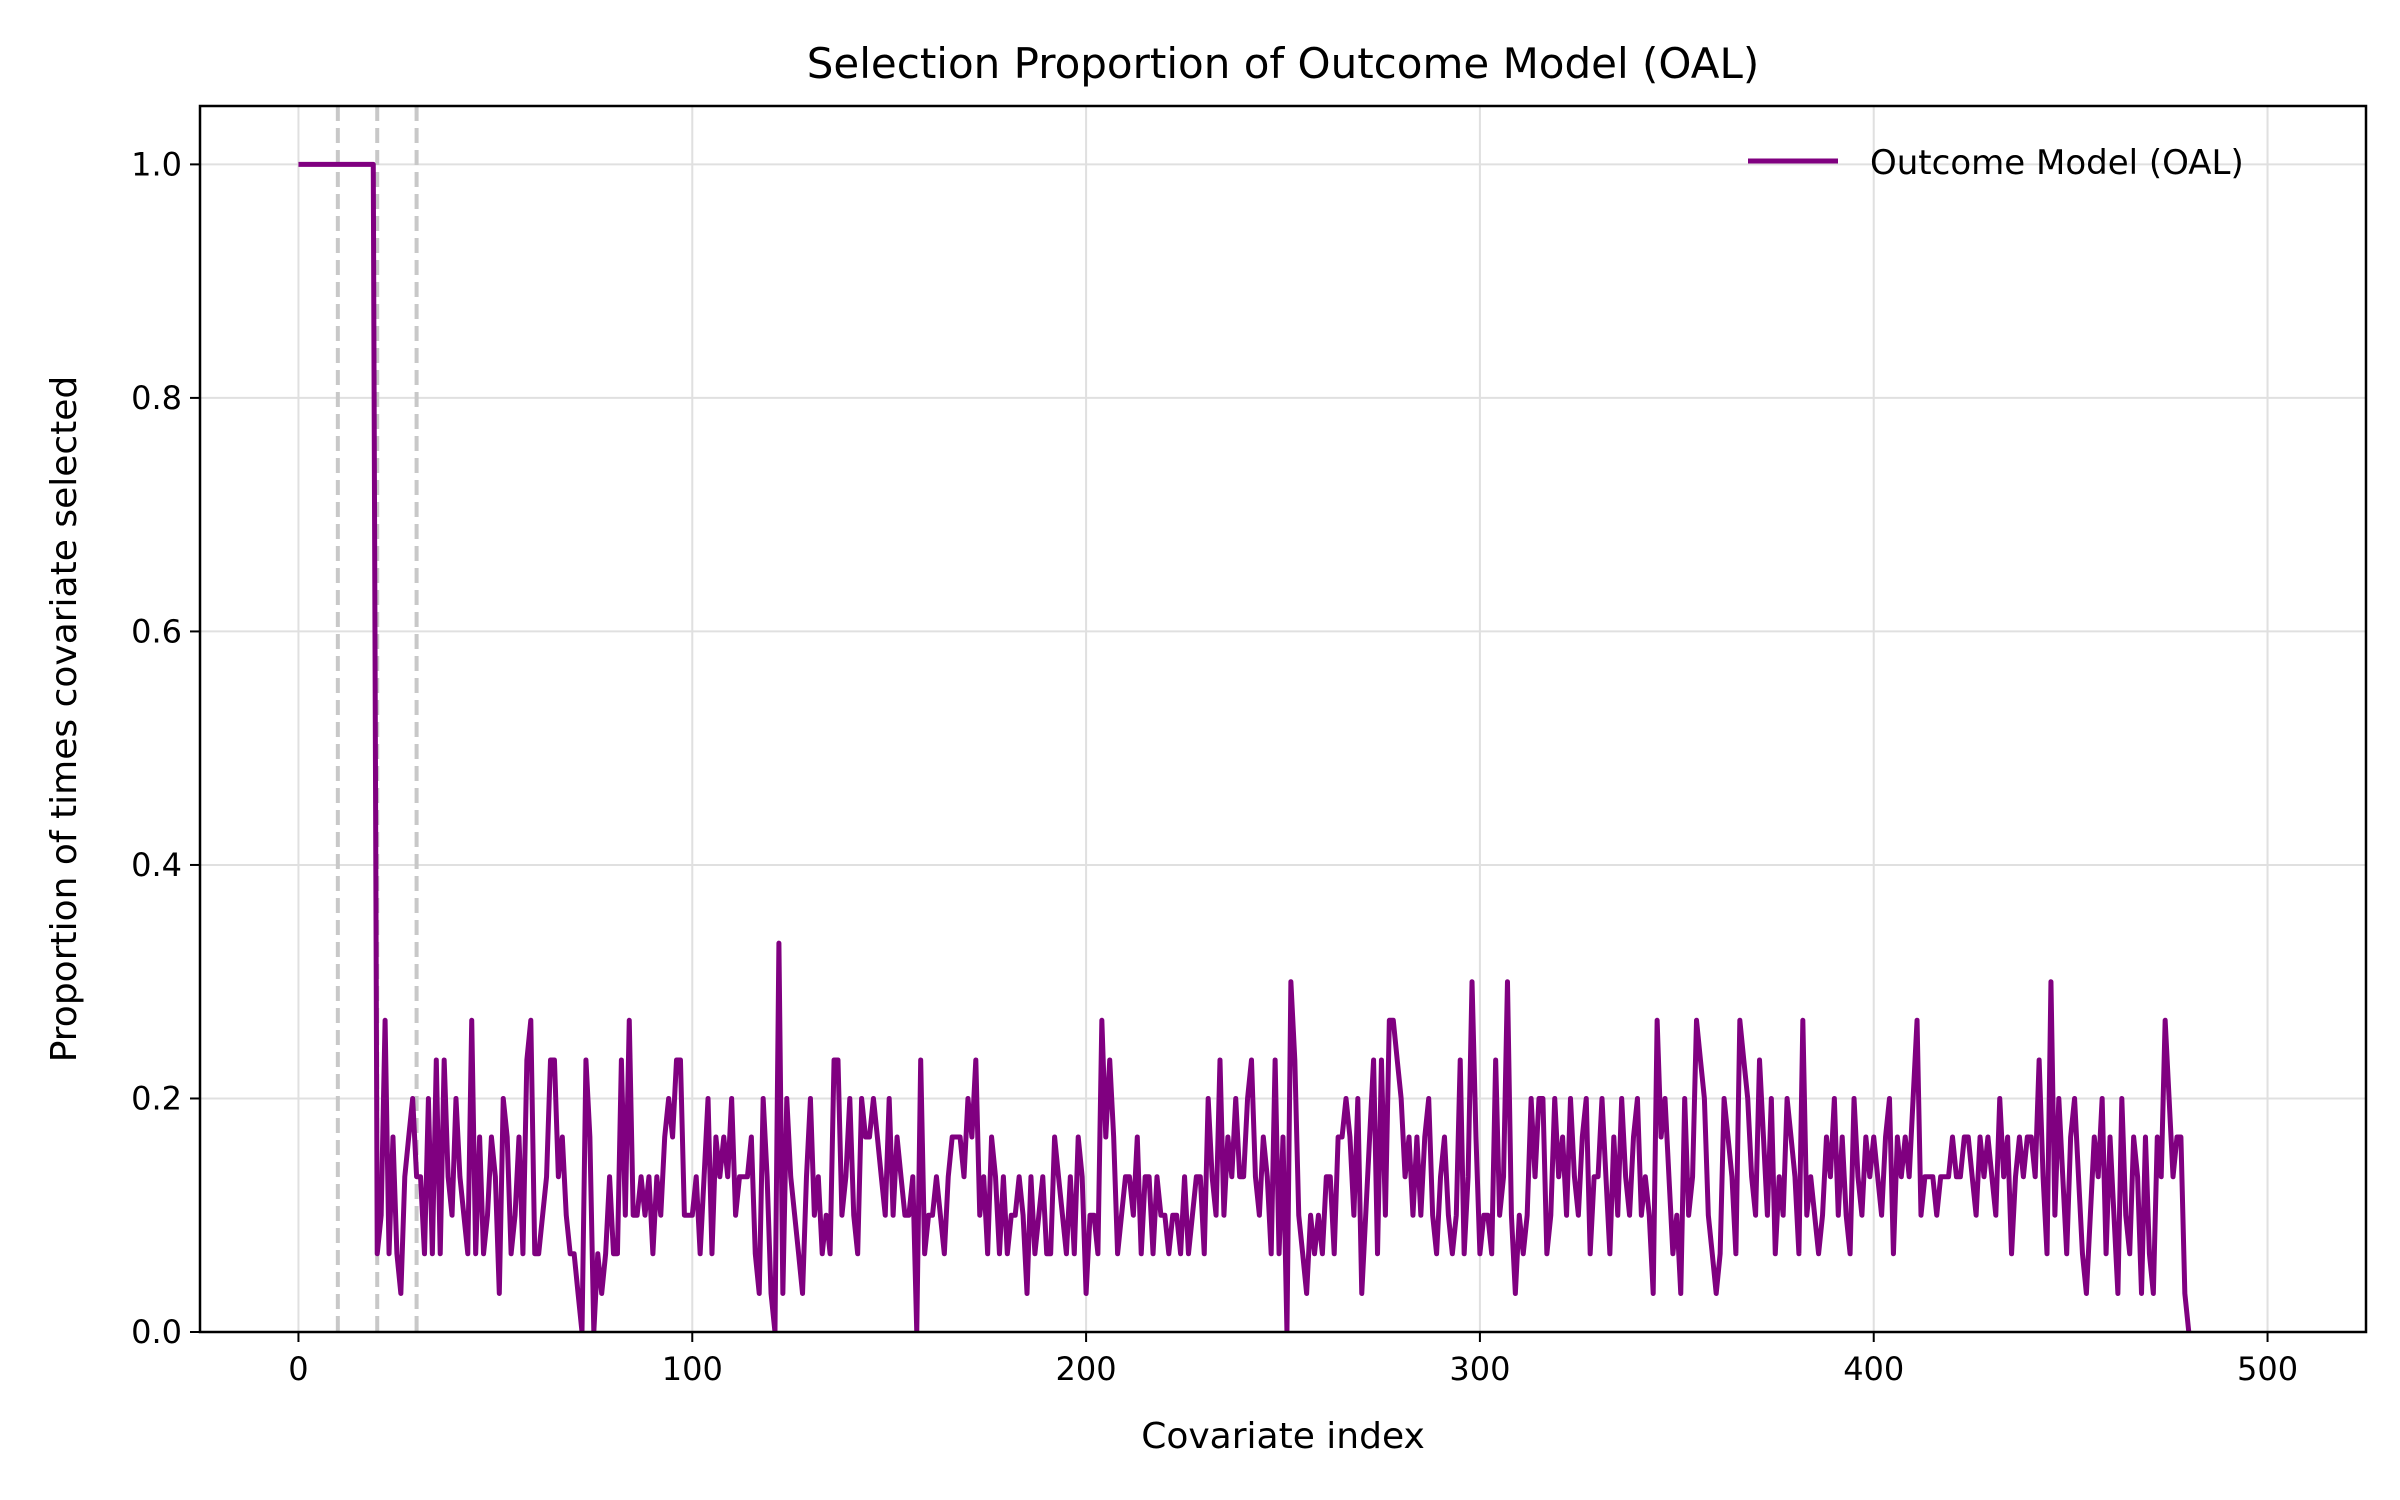  Describe the element at coordinates (1283, 1436) in the screenshot. I see `x-axis-title: Covariate index` at that location.